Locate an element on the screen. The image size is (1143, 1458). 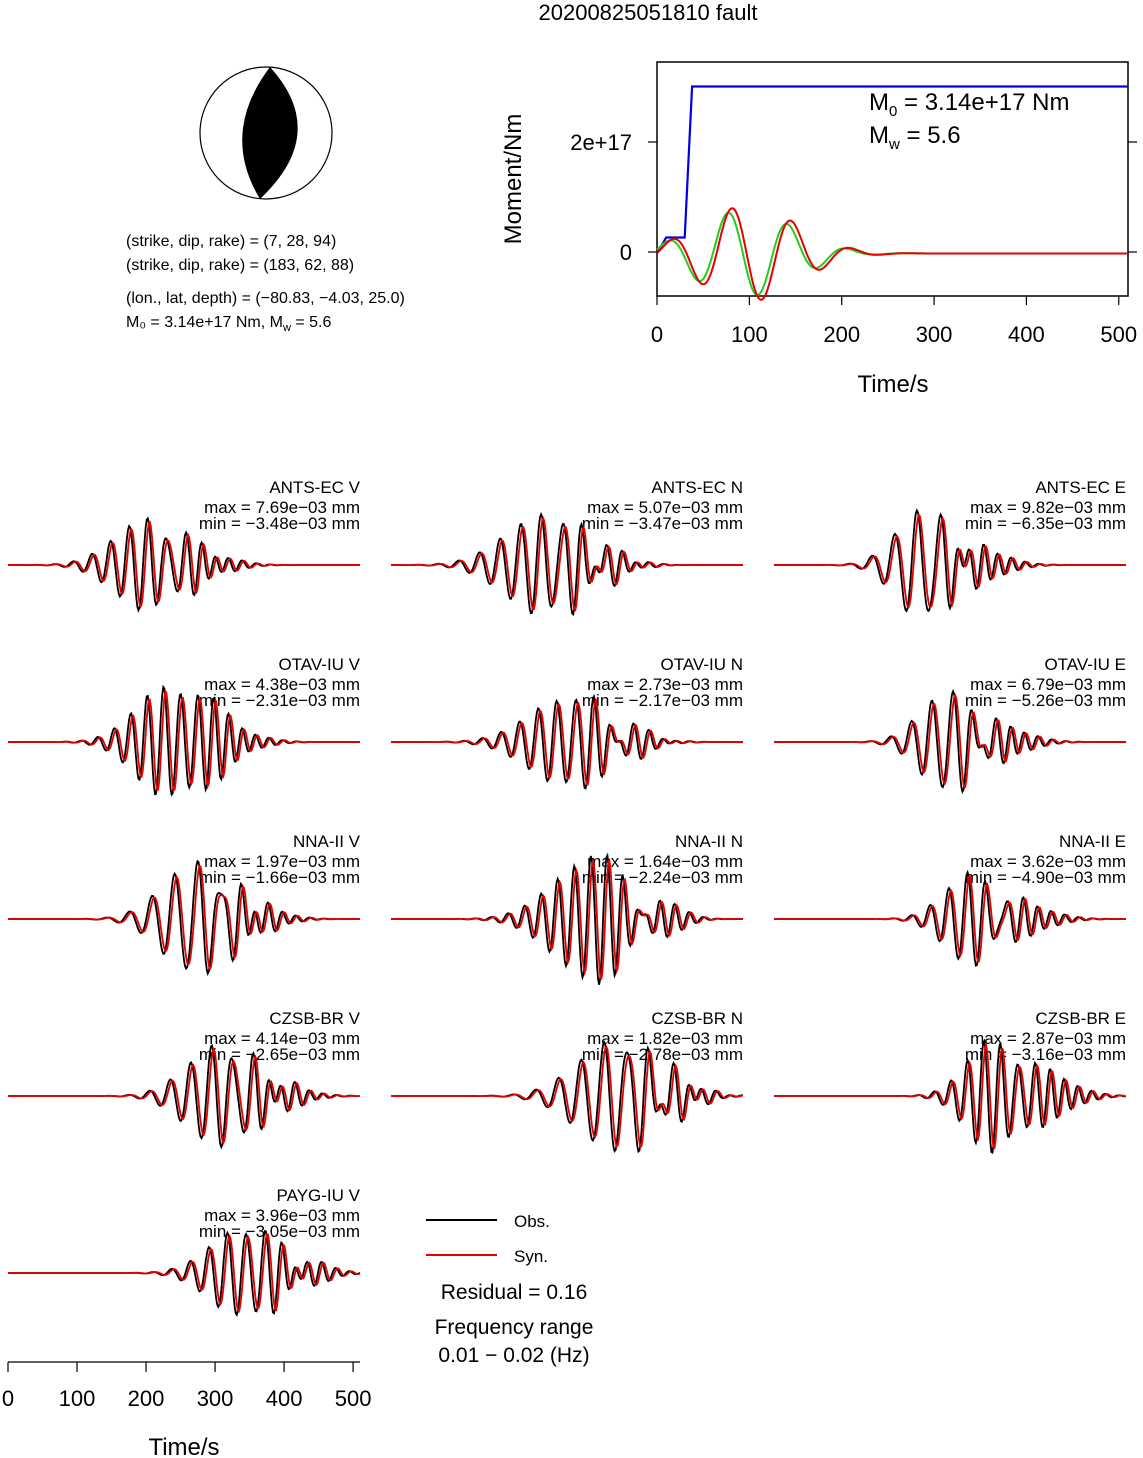
moment-xtick-label: 200 is located at coordinates (841, 334).